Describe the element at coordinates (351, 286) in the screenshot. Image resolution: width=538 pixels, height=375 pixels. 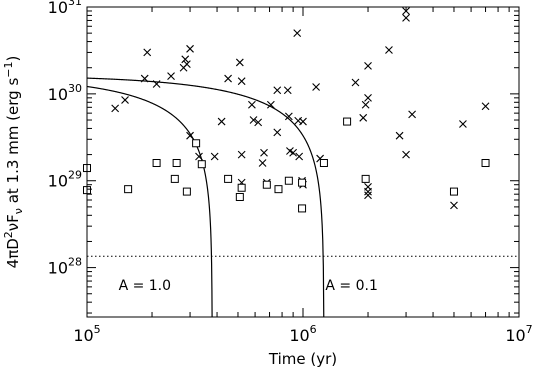
I see `curve-annotation: A = 0.1` at that location.